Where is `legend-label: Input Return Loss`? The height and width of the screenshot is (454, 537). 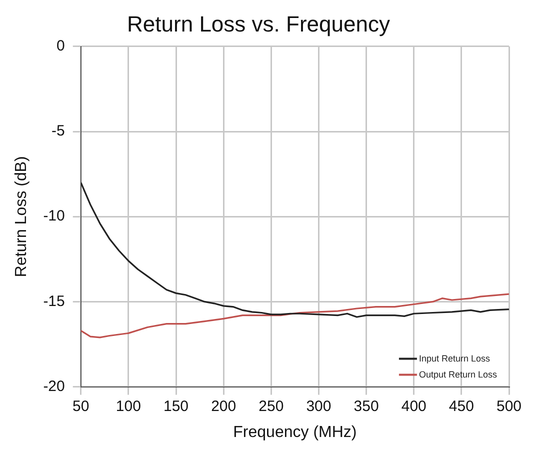 legend-label: Input Return Loss is located at coordinates (454, 358).